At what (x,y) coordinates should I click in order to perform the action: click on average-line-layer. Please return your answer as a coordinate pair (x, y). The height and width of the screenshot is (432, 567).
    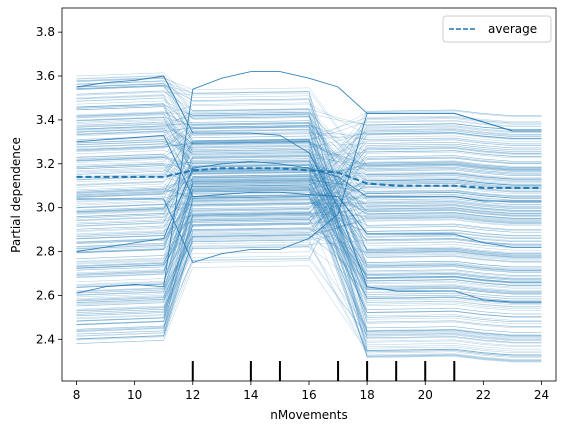
    Looking at the image, I should click on (309, 178).